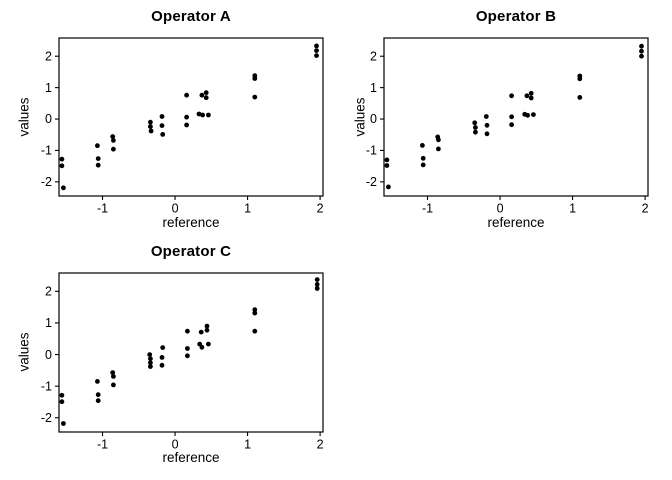 The image size is (672, 480). What do you see at coordinates (373, 56) in the screenshot?
I see `y-tick-label: 2` at bounding box center [373, 56].